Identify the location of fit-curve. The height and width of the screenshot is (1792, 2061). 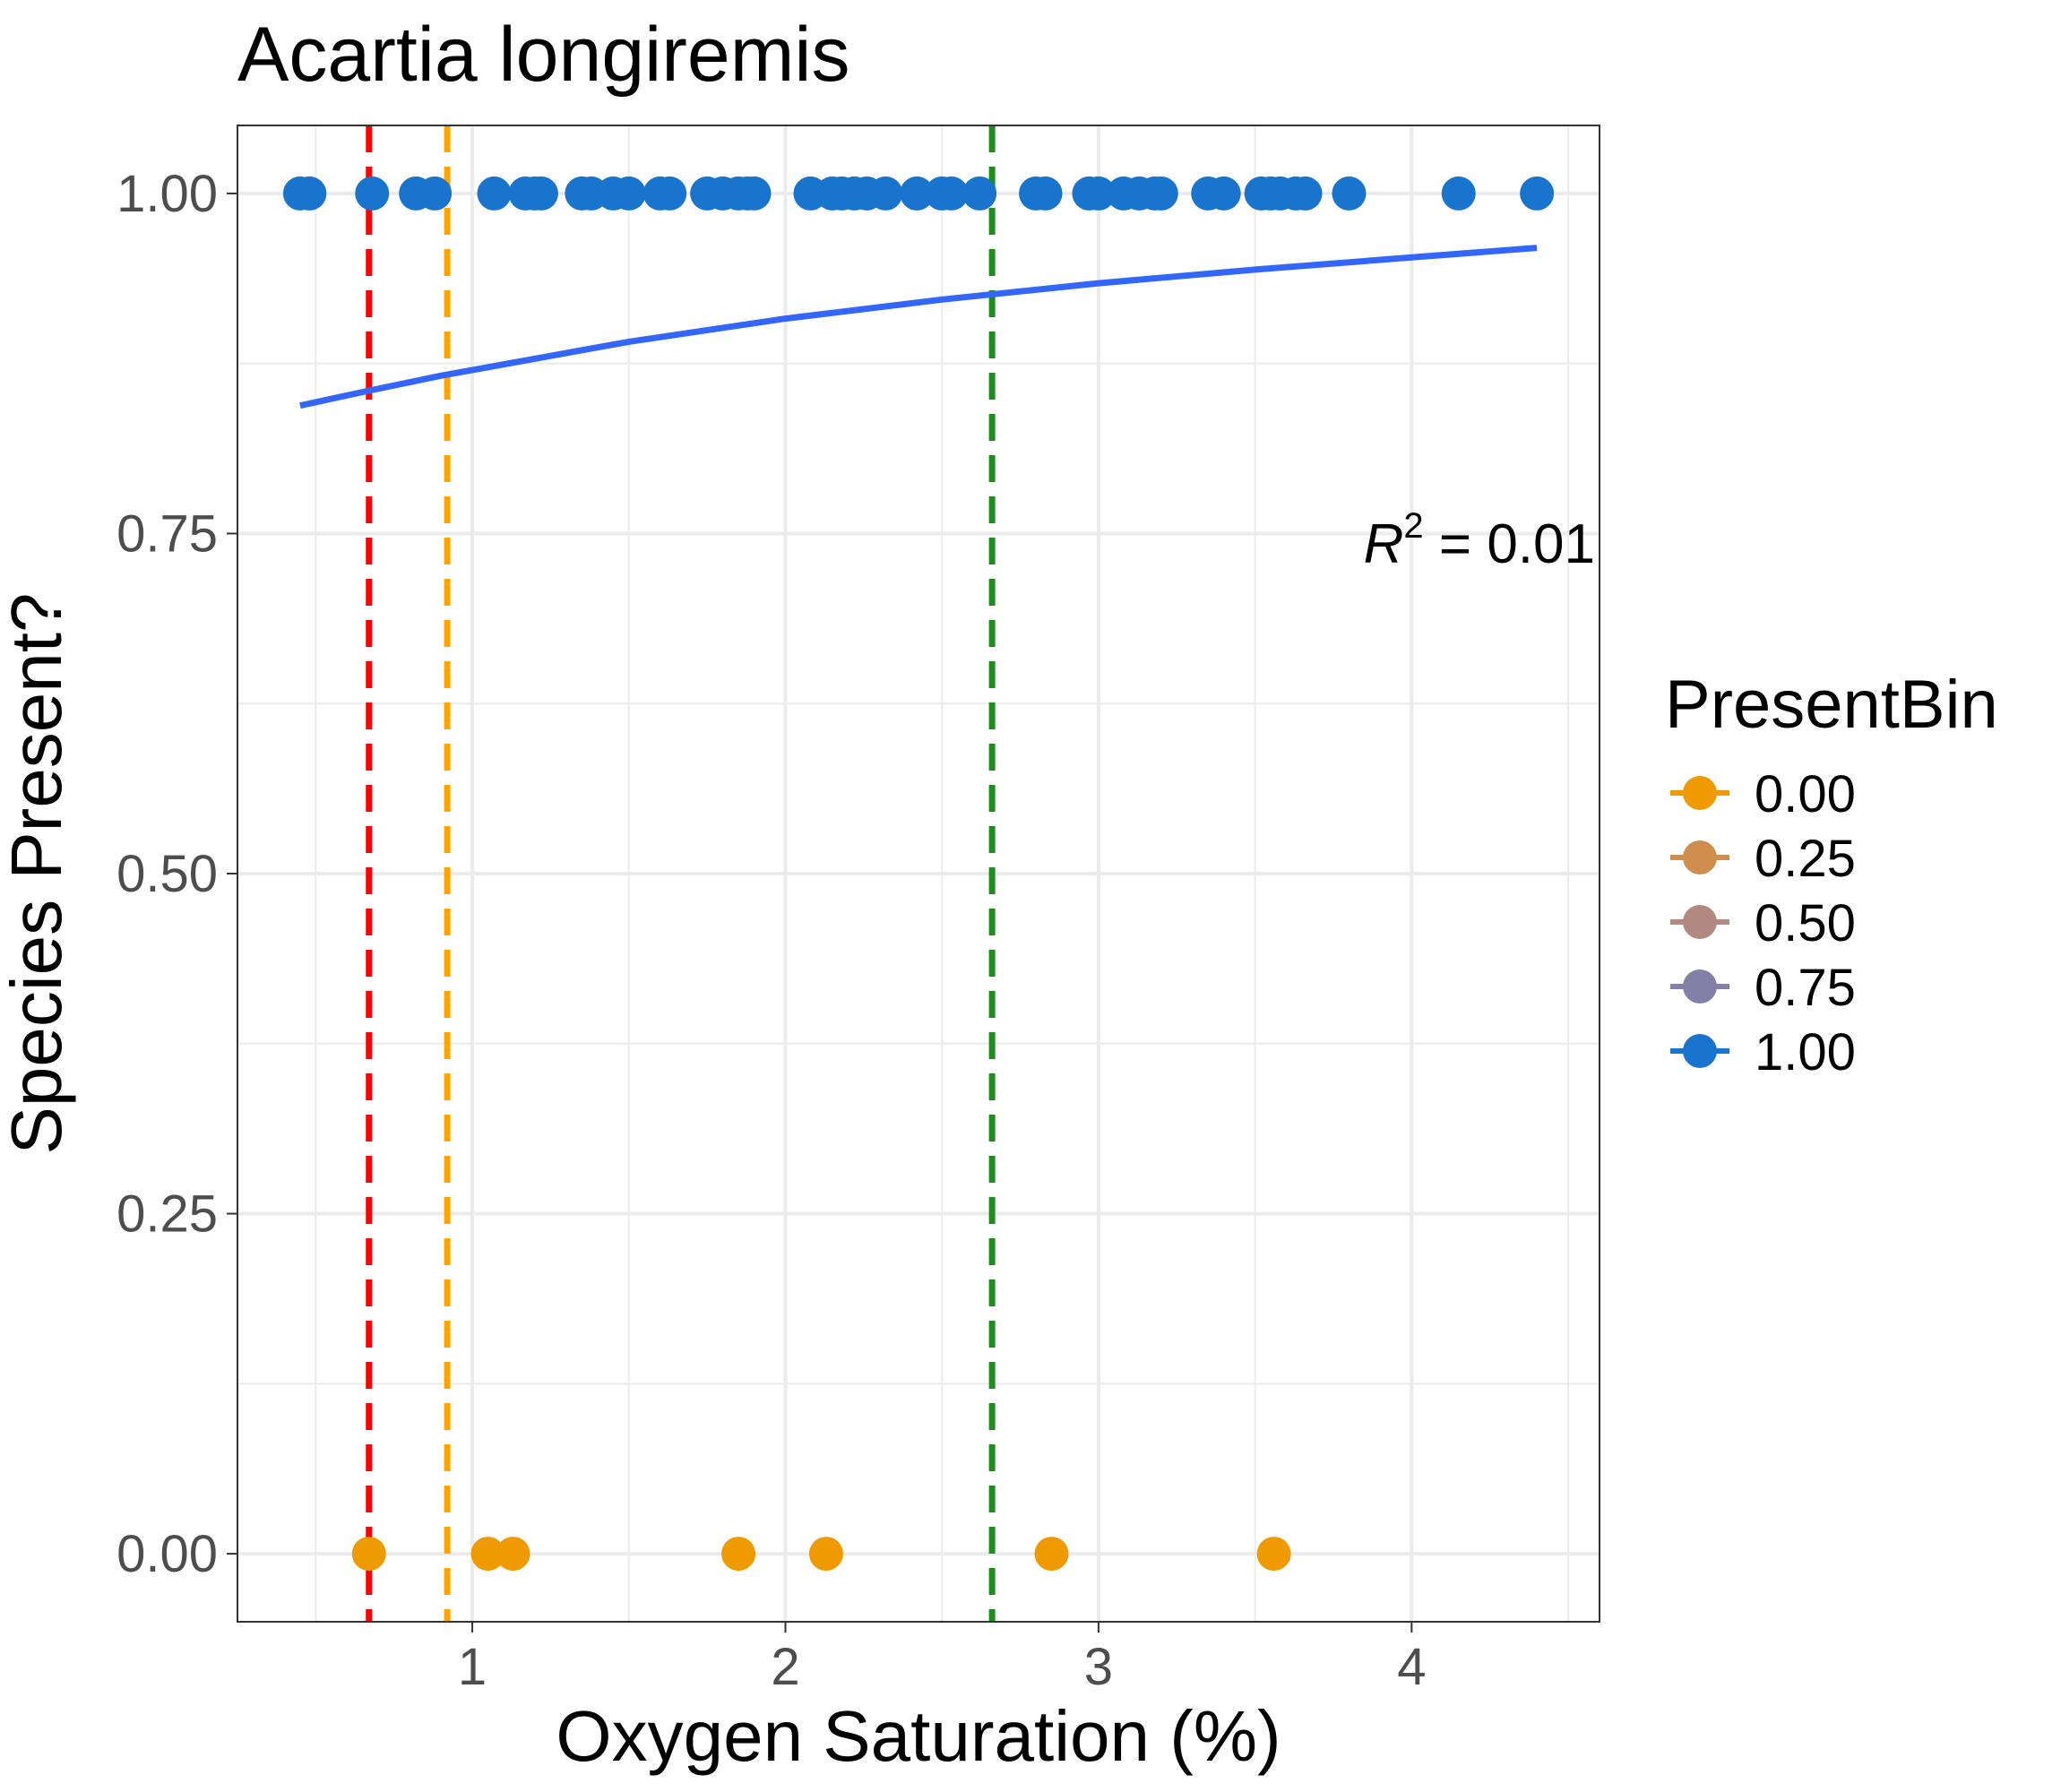
(919, 327).